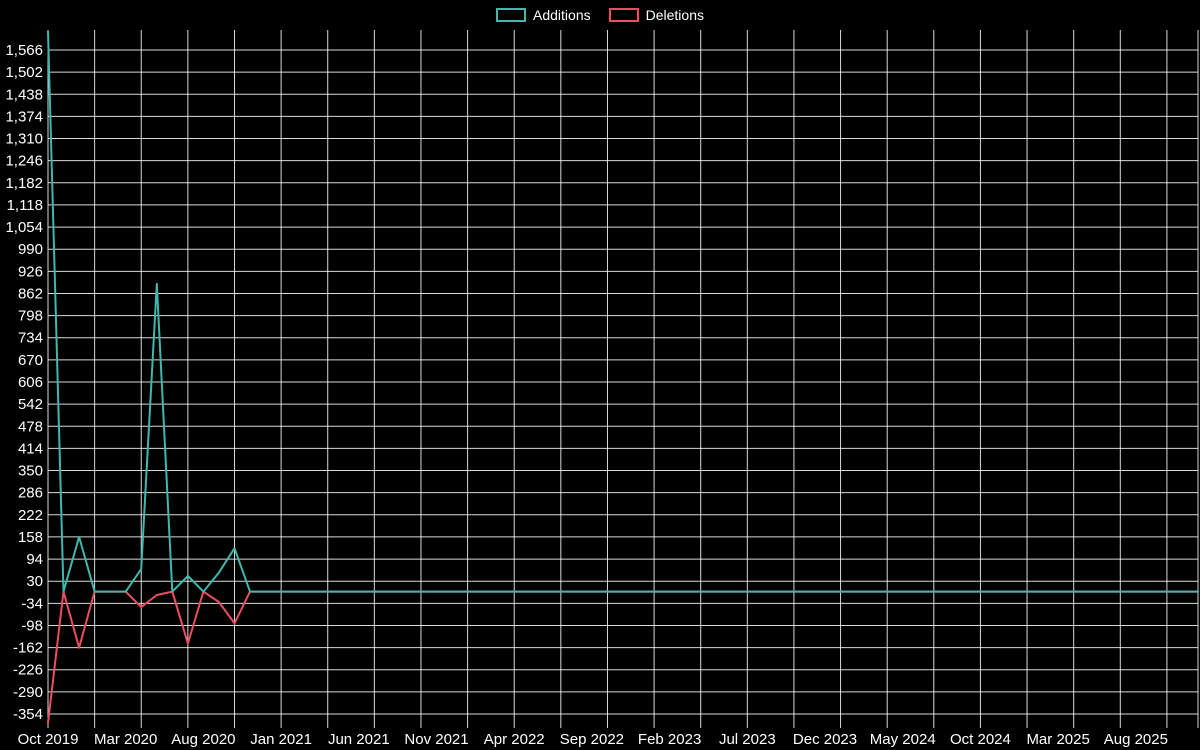 The width and height of the screenshot is (1200, 750). I want to click on y-axis-tick-label: 1,438, so click(24, 94).